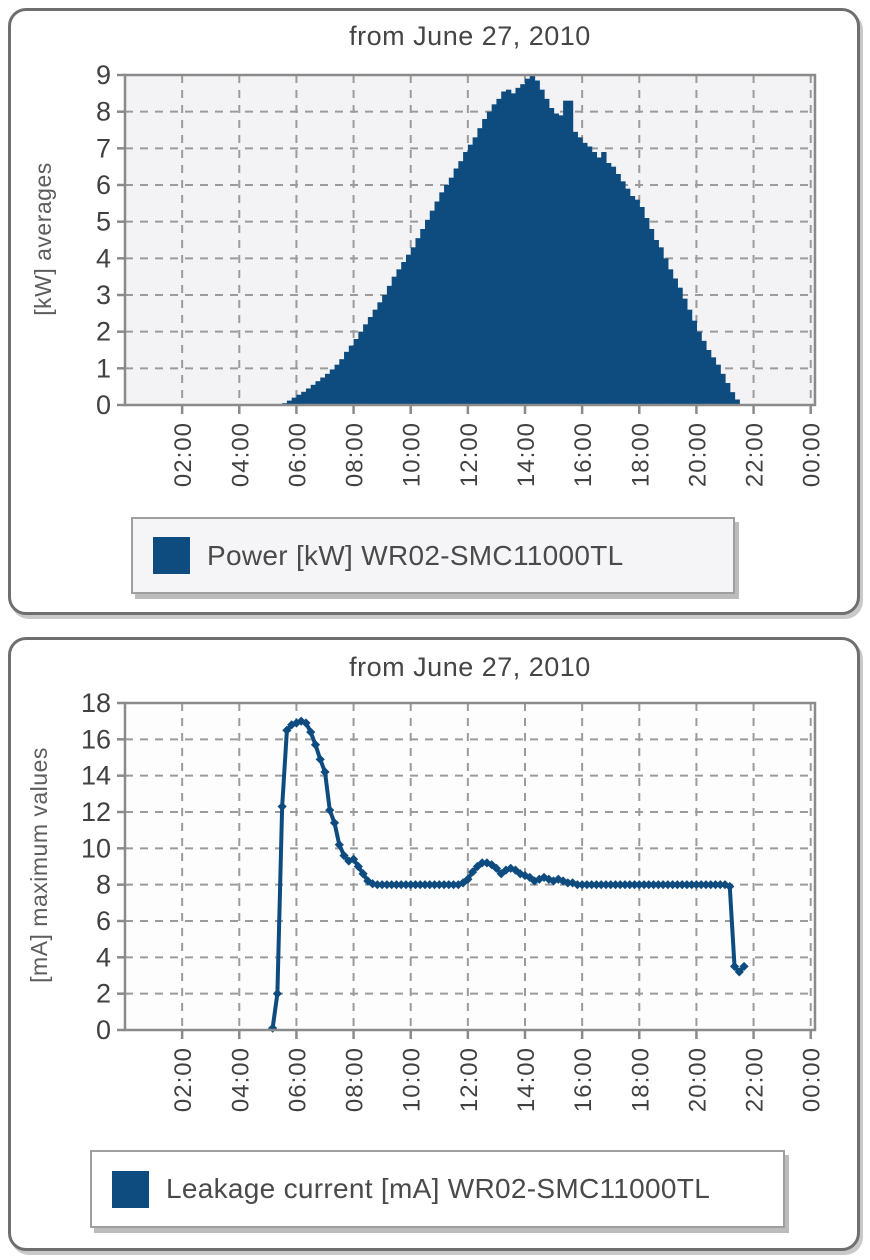  Describe the element at coordinates (96, 739) in the screenshot. I see `svg-text: 16` at that location.